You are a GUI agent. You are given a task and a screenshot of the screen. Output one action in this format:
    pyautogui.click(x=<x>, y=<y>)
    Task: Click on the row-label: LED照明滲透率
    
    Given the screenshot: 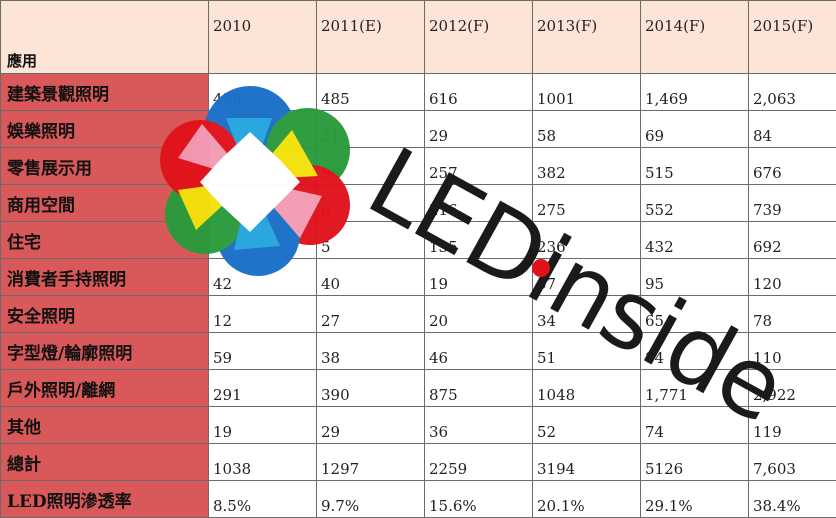 What is the action you would take?
    pyautogui.click(x=105, y=499)
    